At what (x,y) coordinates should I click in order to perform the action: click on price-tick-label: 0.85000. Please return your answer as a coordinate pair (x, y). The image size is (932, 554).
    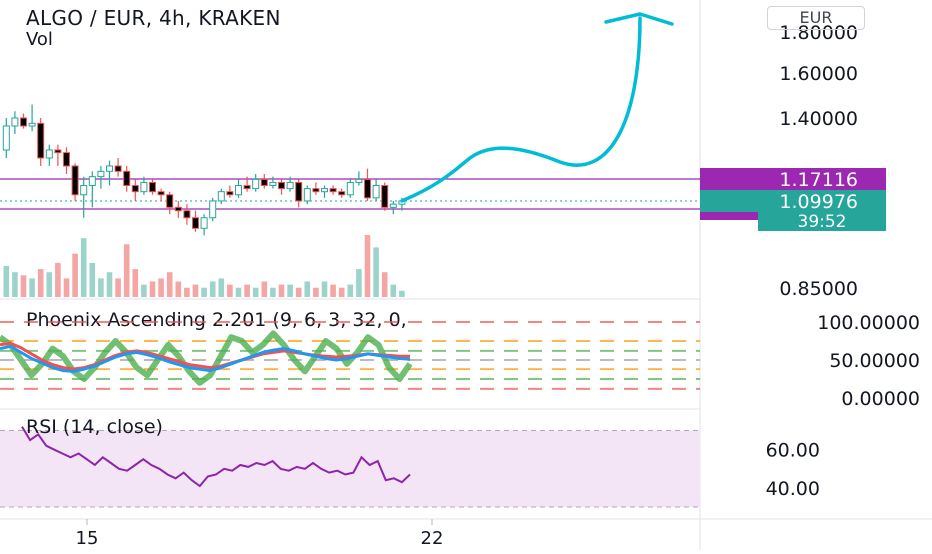
    Looking at the image, I should click on (818, 289).